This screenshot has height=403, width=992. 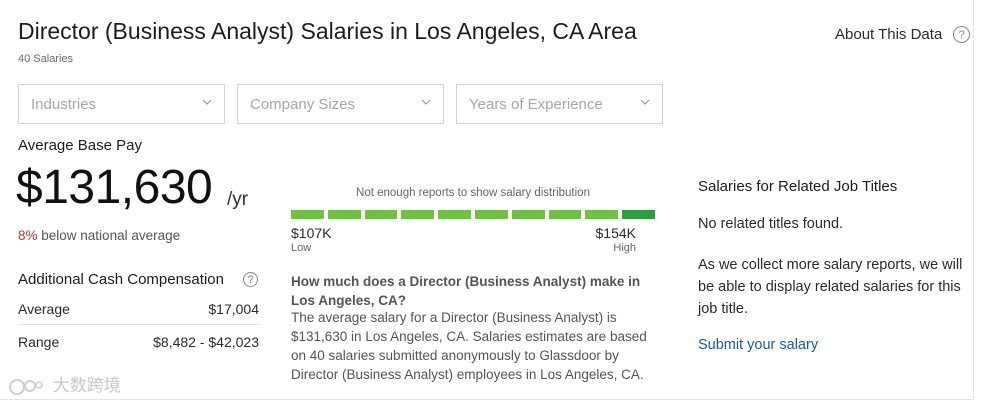 What do you see at coordinates (536, 104) in the screenshot?
I see `dropdown-label: Years of Experience` at bounding box center [536, 104].